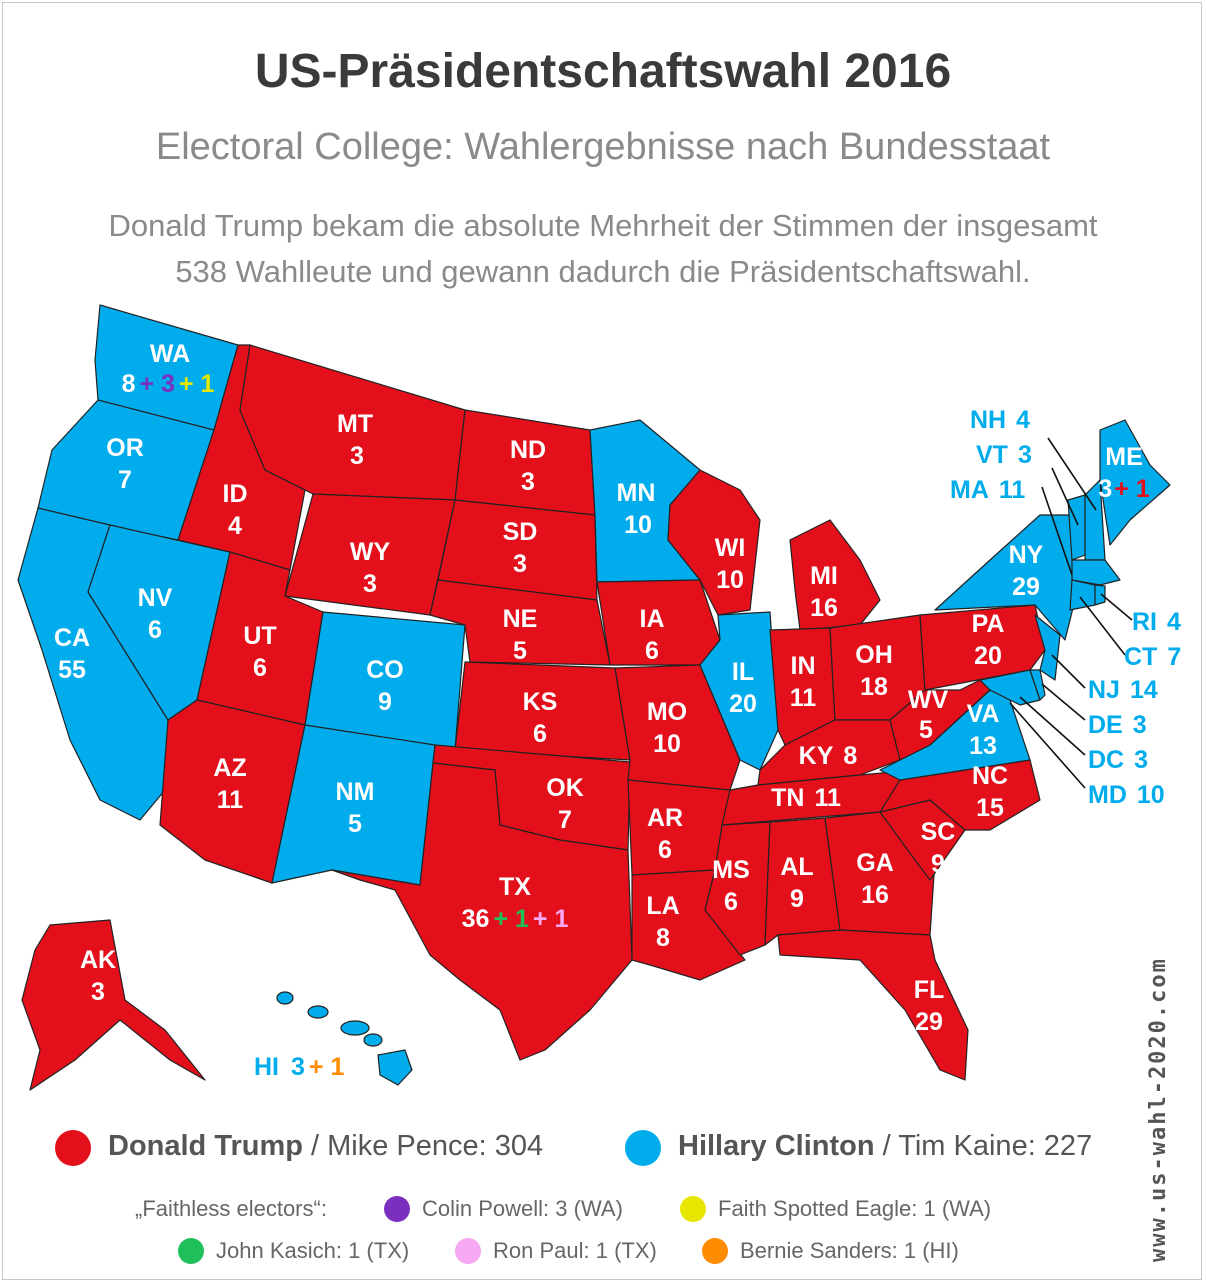 This screenshot has width=1206, height=1284. What do you see at coordinates (1132, 489) in the screenshot?
I see `label-ME-trump: + 1` at bounding box center [1132, 489].